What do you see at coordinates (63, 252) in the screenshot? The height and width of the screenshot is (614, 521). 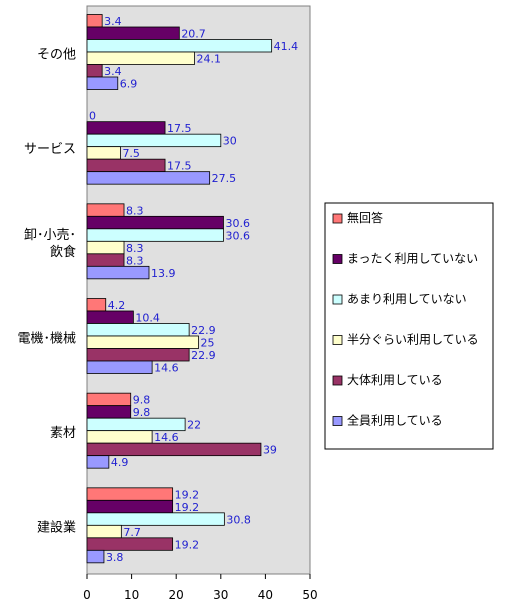 I see `category-label: 飲食` at bounding box center [63, 252].